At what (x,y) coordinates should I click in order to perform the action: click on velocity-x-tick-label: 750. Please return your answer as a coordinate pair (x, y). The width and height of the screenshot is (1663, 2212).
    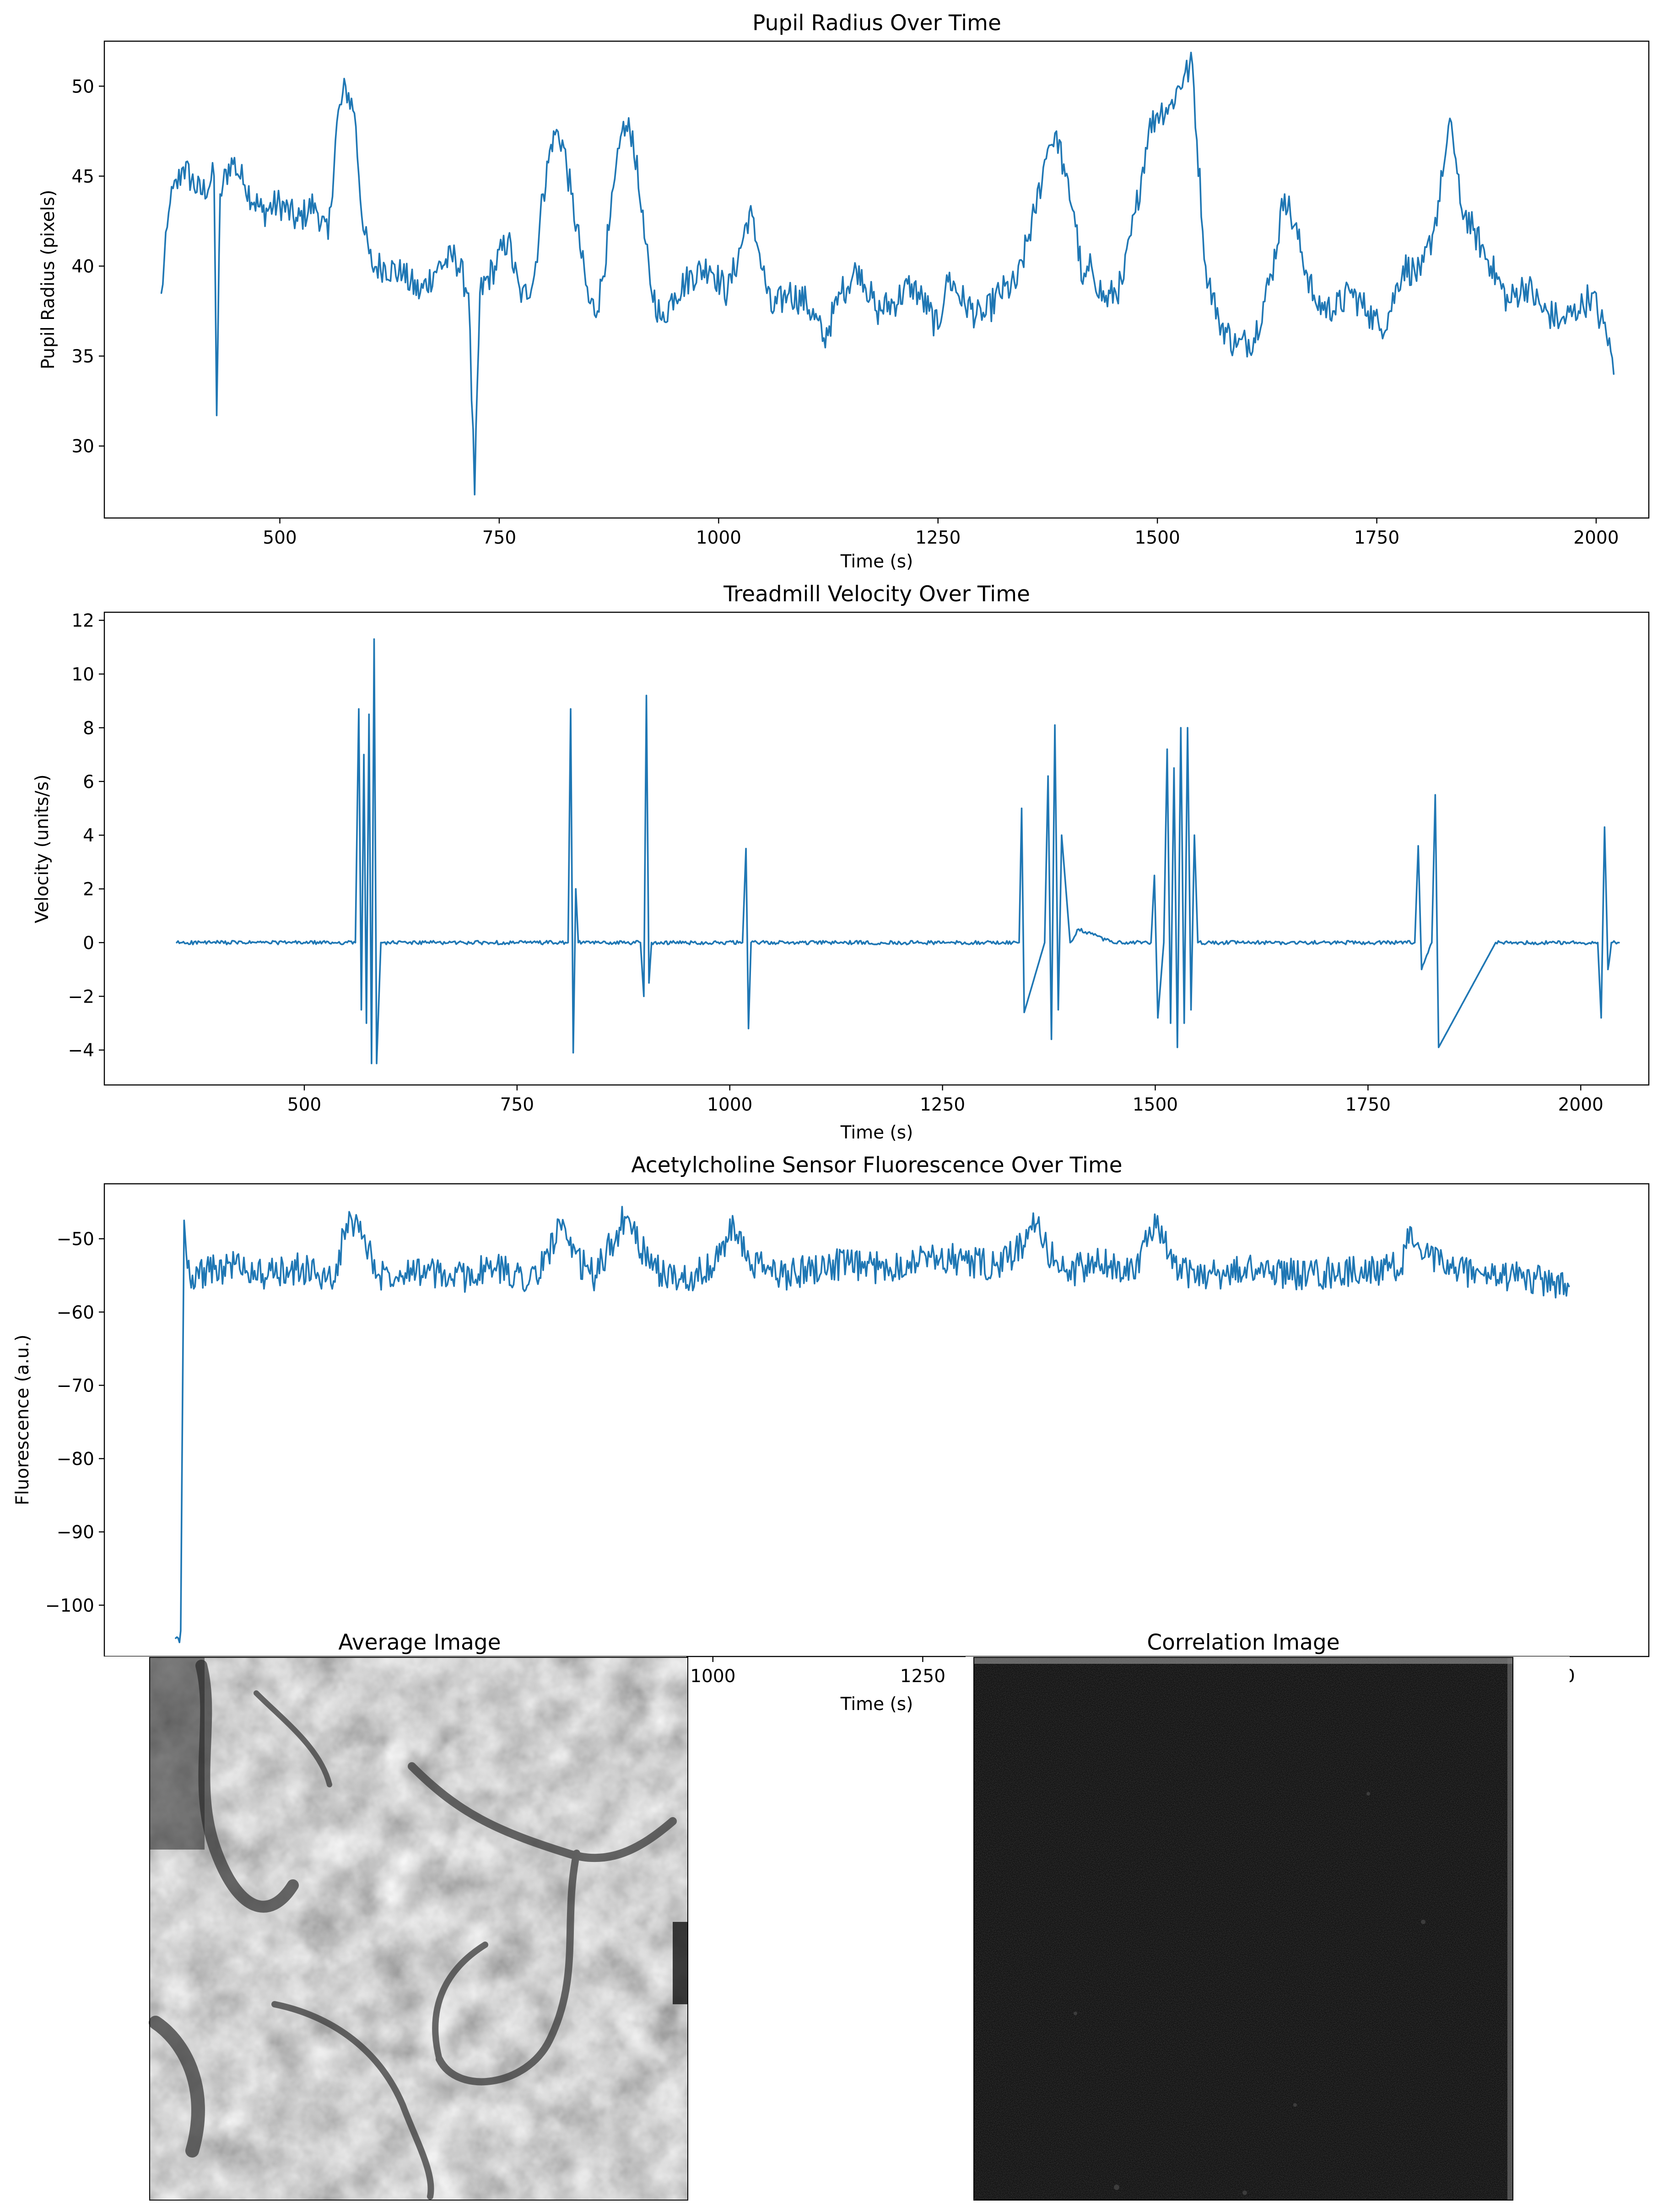
    Looking at the image, I should click on (517, 1105).